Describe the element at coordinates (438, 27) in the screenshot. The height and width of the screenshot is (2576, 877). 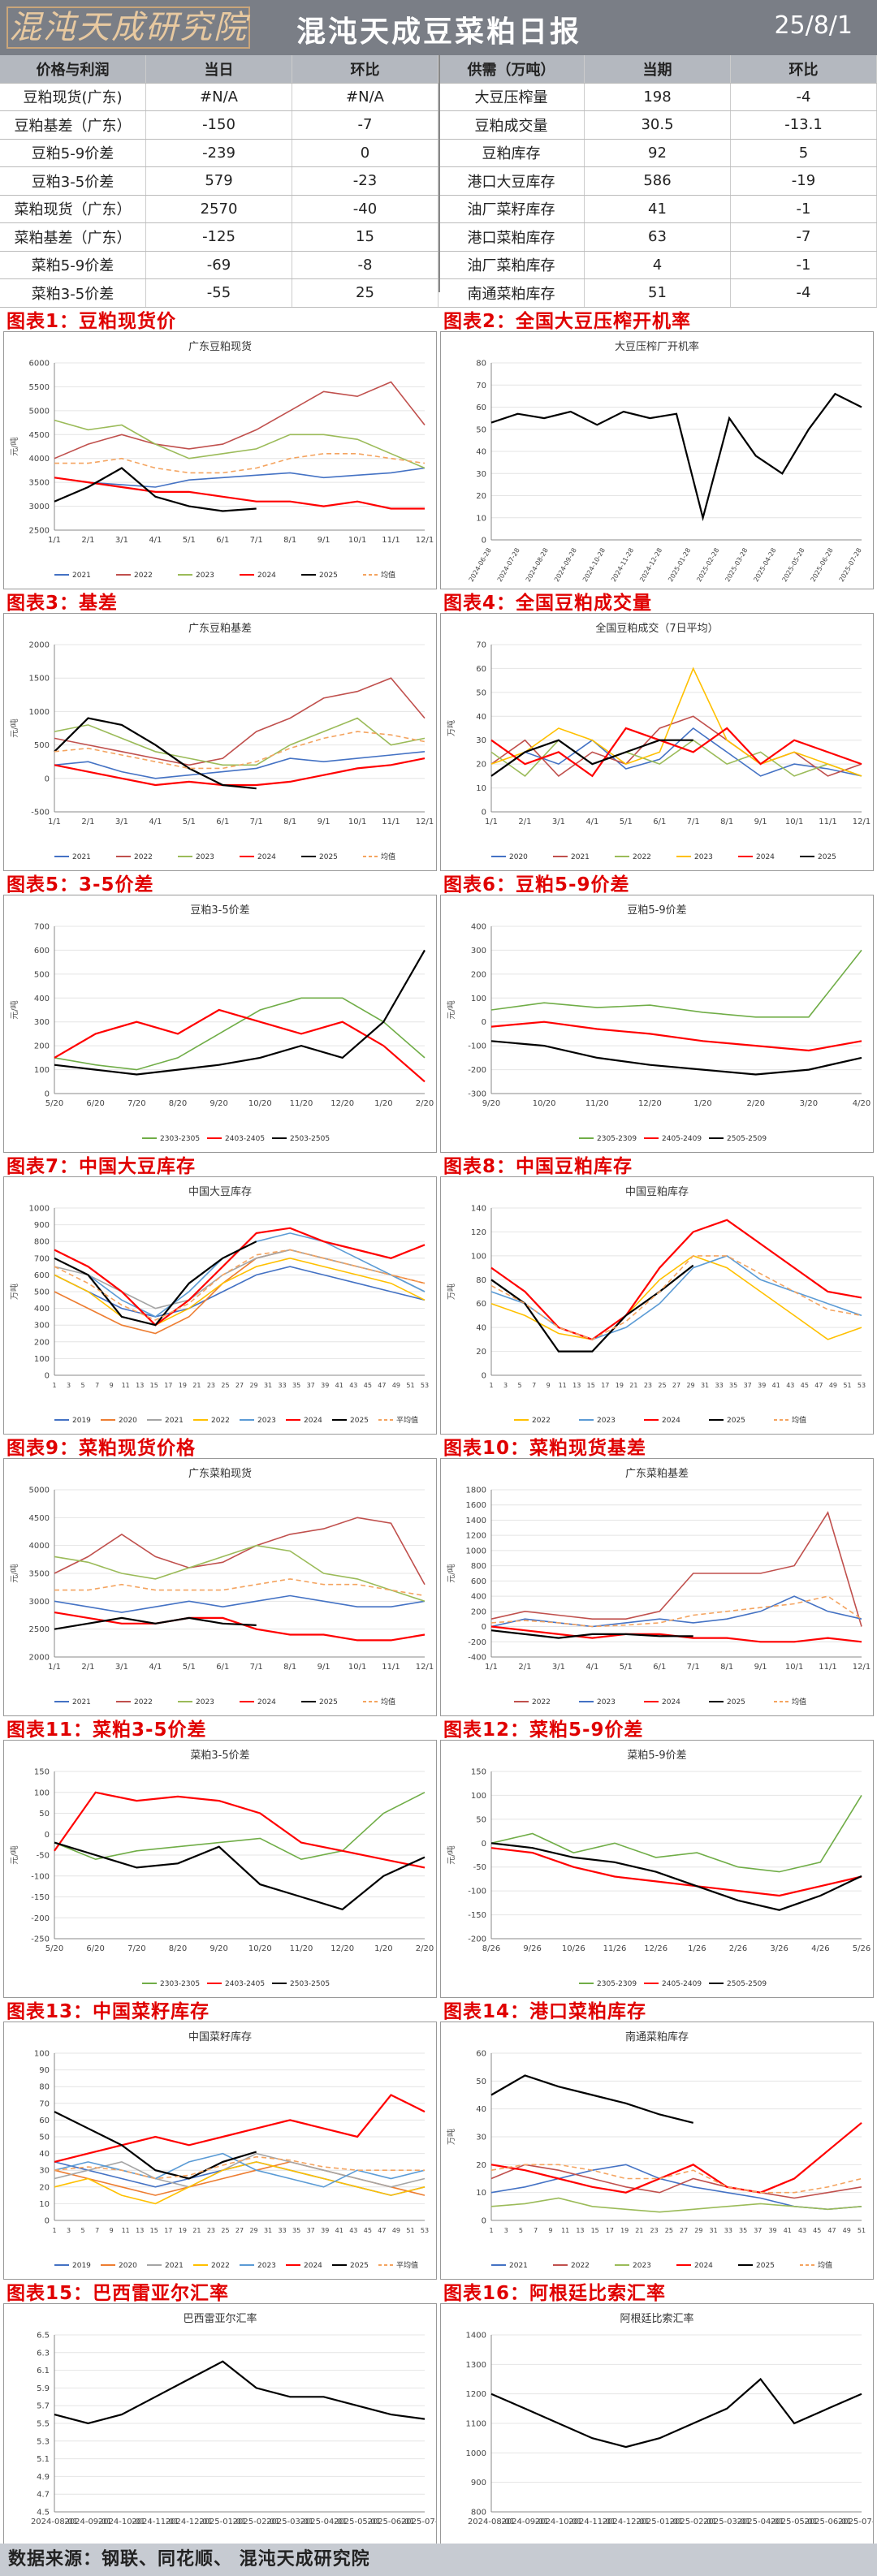
I see `report-header: 混沌天成研究院 混沌天成豆菜粕日报 25/8/1` at that location.